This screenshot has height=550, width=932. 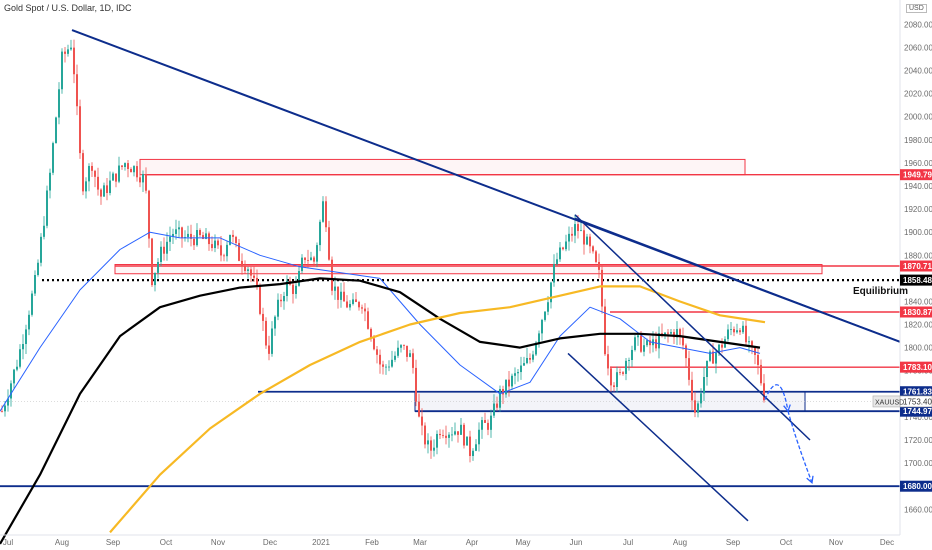 I want to click on y-tick-label: 1980.00, so click(x=918, y=140).